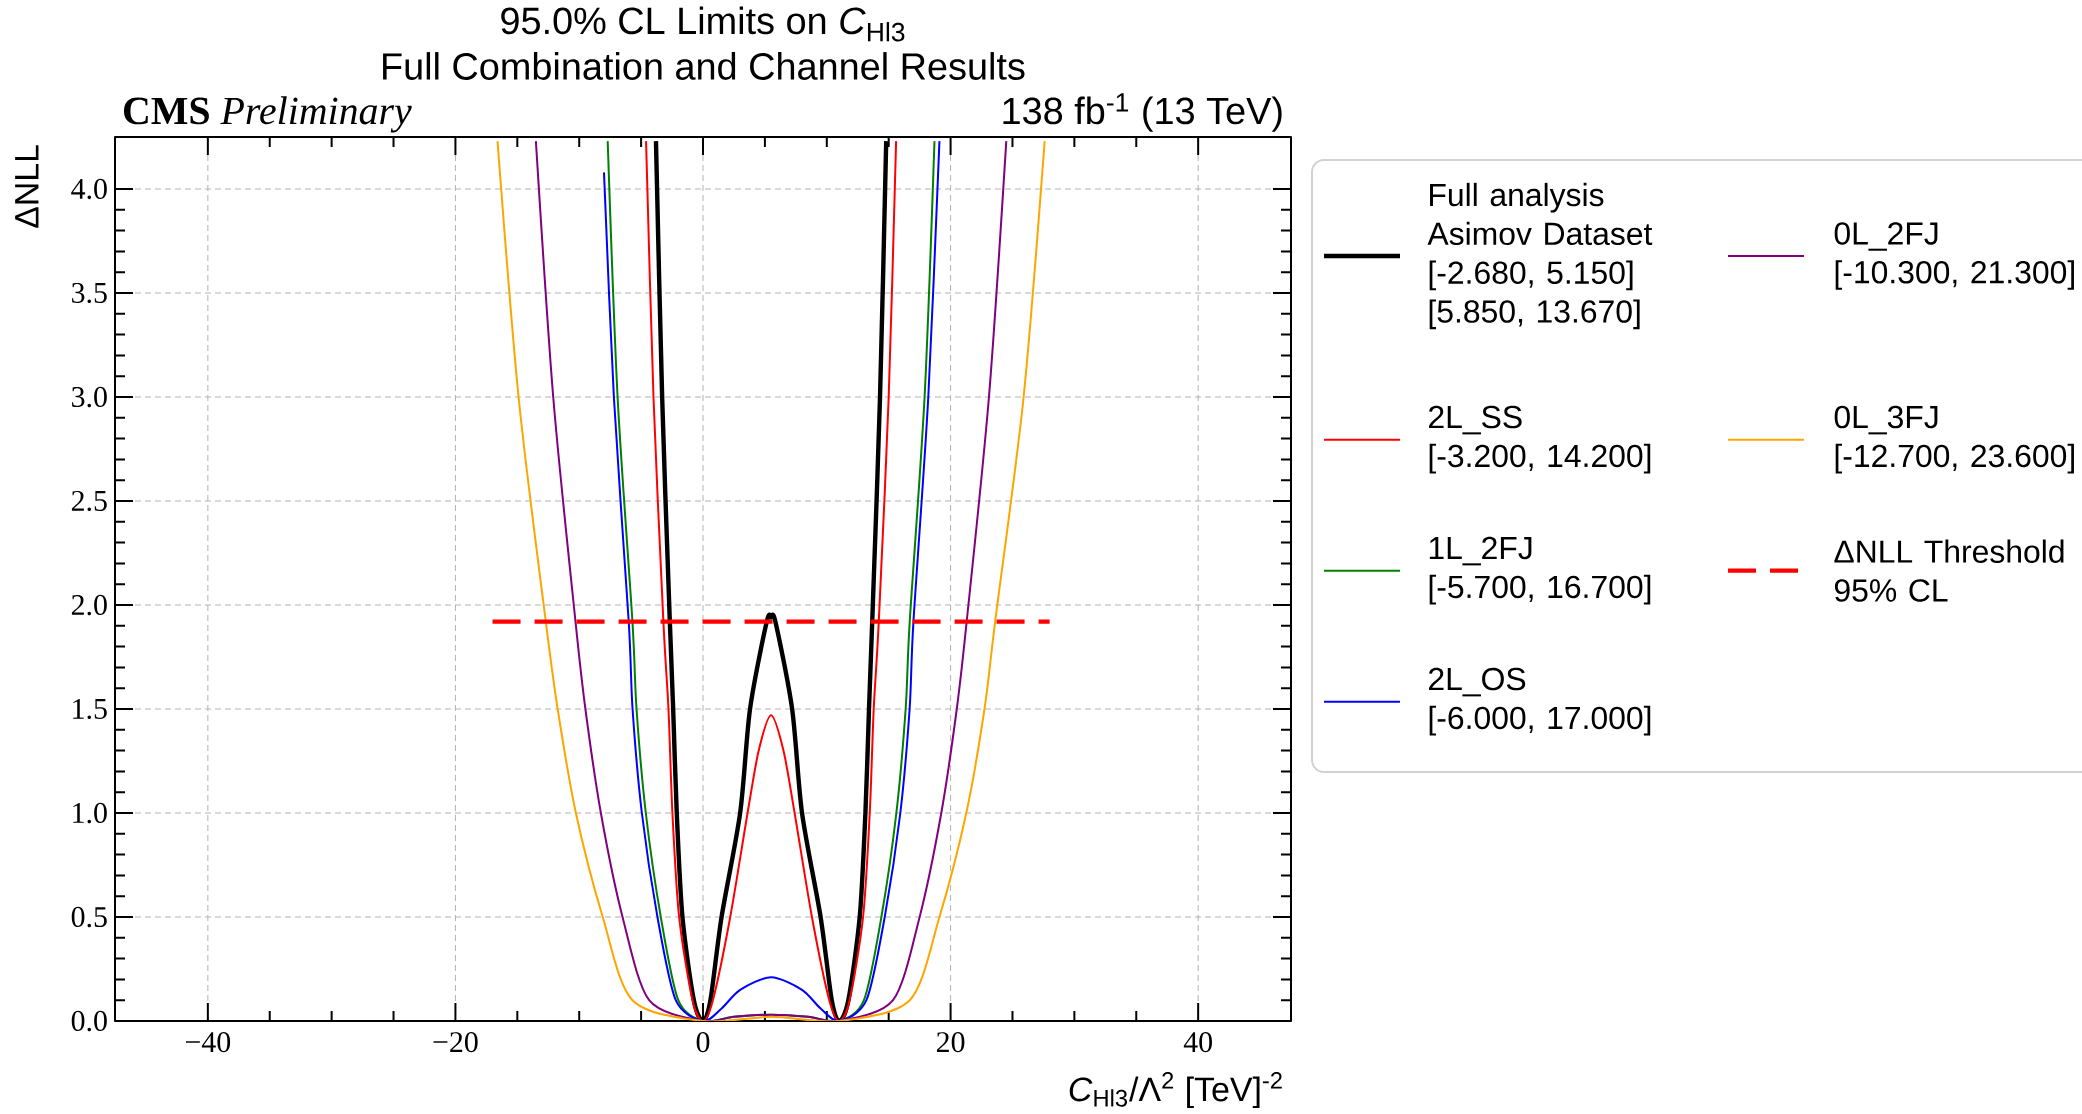 This screenshot has height=1114, width=2082. Describe the element at coordinates (1540, 701) in the screenshot. I see `legend-label: 2L_OS [-6.000, 17.000]` at that location.